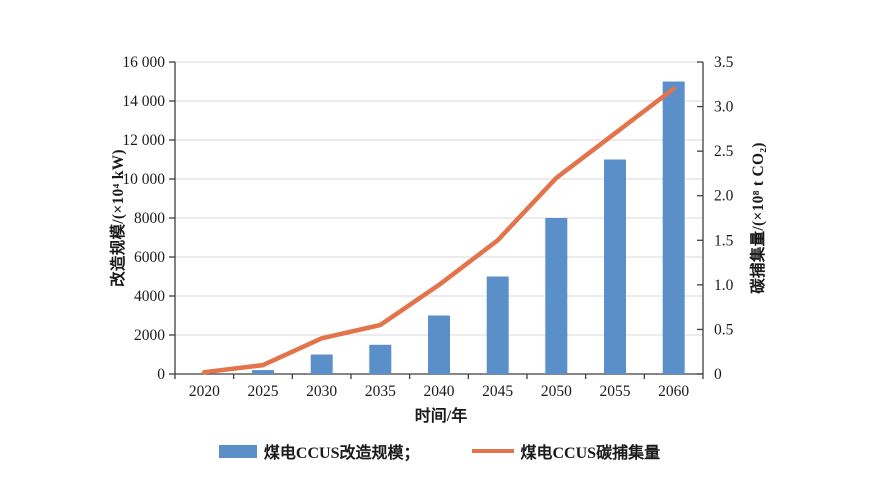  What do you see at coordinates (149, 257) in the screenshot?
I see `svg-text: 6000` at bounding box center [149, 257].